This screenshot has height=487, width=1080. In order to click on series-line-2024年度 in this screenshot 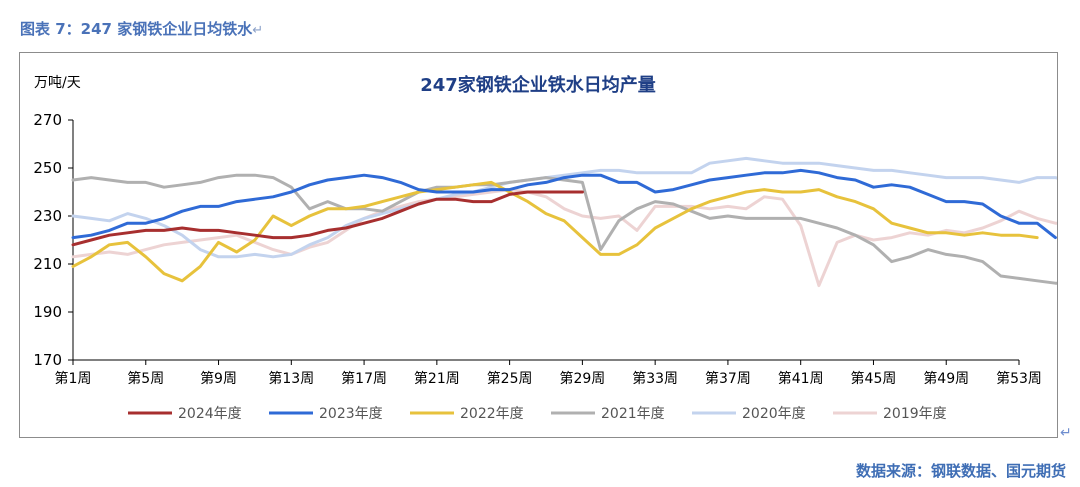, I will do `click(327, 218)`.